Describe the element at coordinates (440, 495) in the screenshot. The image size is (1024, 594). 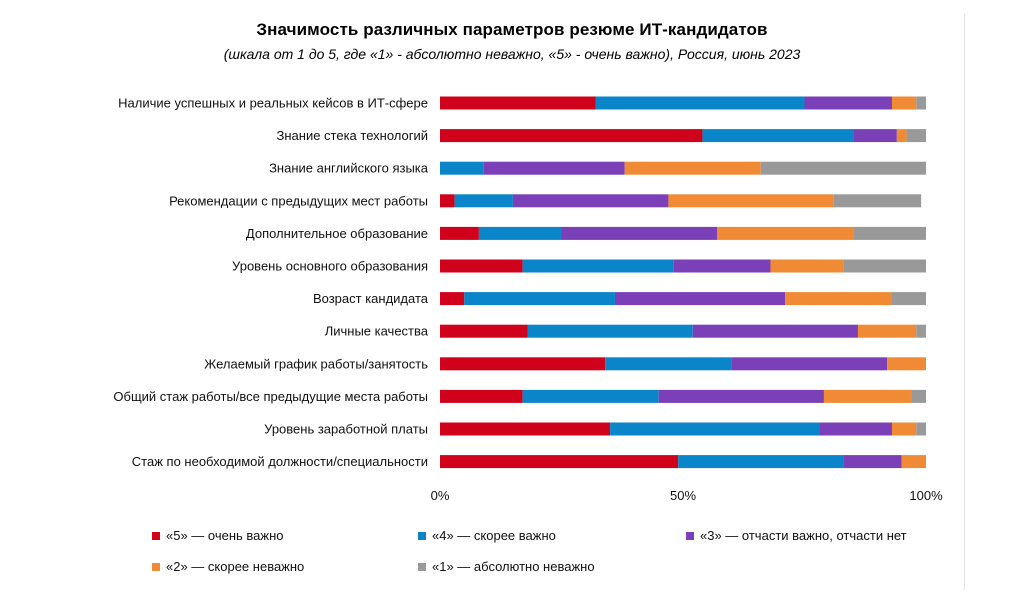
I see `x-tick-label: 0%` at that location.